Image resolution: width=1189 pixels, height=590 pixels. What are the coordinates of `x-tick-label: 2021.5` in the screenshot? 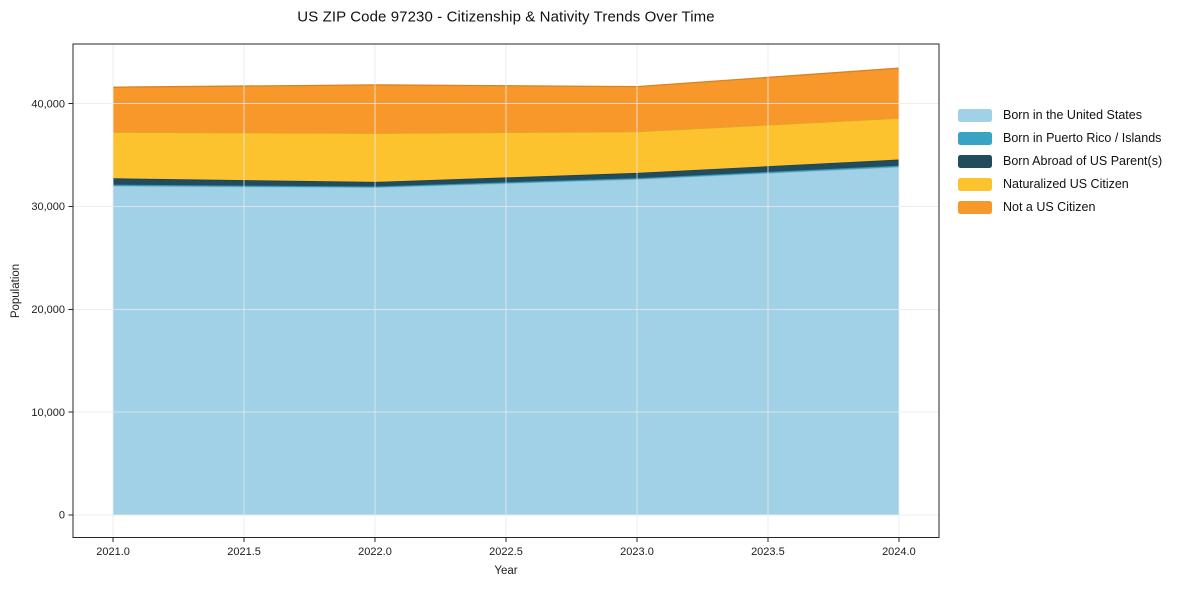 It's located at (244, 552).